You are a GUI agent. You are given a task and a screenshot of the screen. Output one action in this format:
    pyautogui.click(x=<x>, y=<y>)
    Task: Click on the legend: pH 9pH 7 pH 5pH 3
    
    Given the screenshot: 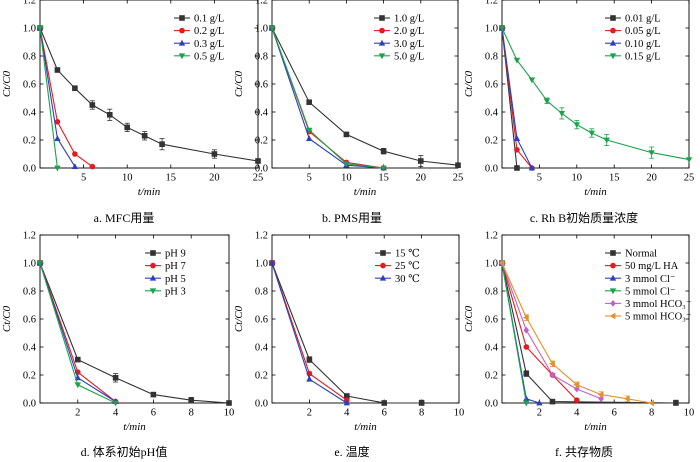 What is the action you would take?
    pyautogui.click(x=165, y=273)
    